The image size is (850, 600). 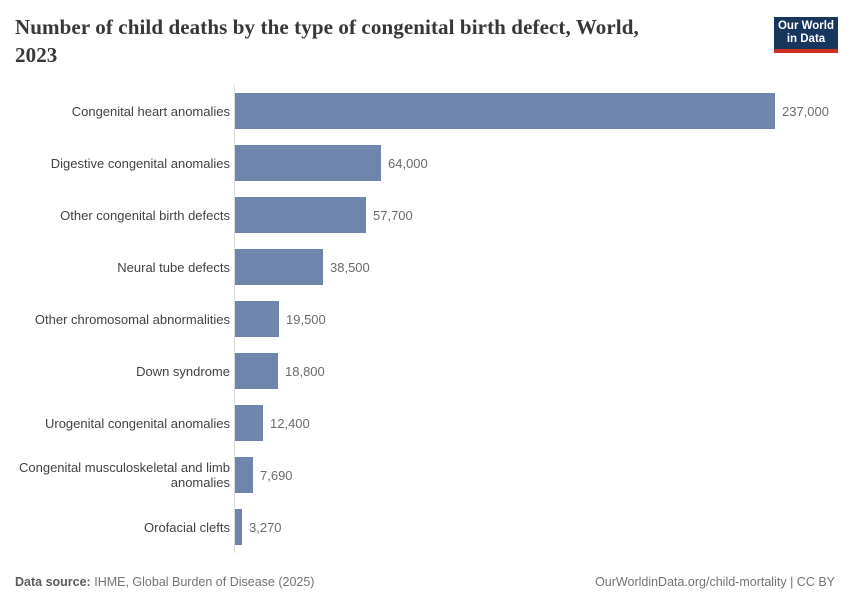 What do you see at coordinates (132, 319) in the screenshot?
I see `bar-category-label: Other chromosomal abnormalities` at bounding box center [132, 319].